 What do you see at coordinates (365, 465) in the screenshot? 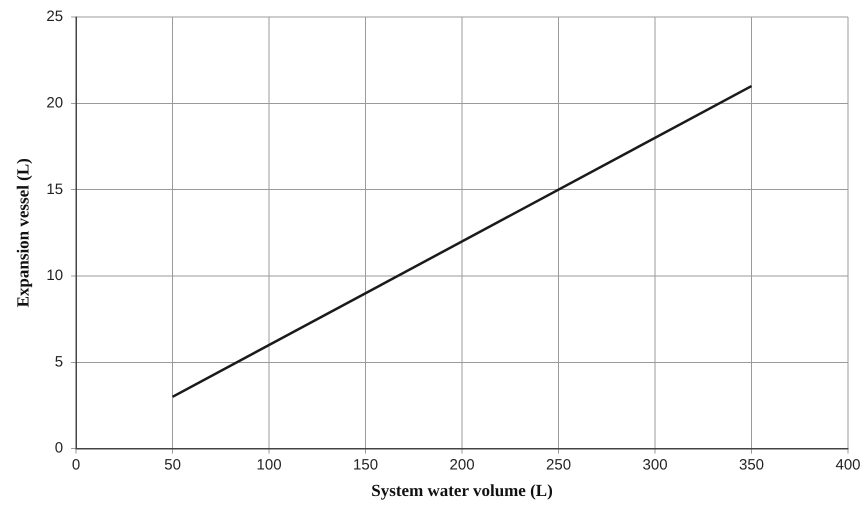
I see `x-tick-label: 150` at bounding box center [365, 465].